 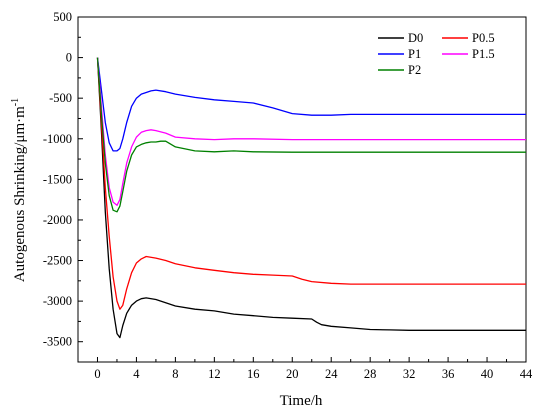 What do you see at coordinates (253, 374) in the screenshot?
I see `x-tick-label: 16` at bounding box center [253, 374].